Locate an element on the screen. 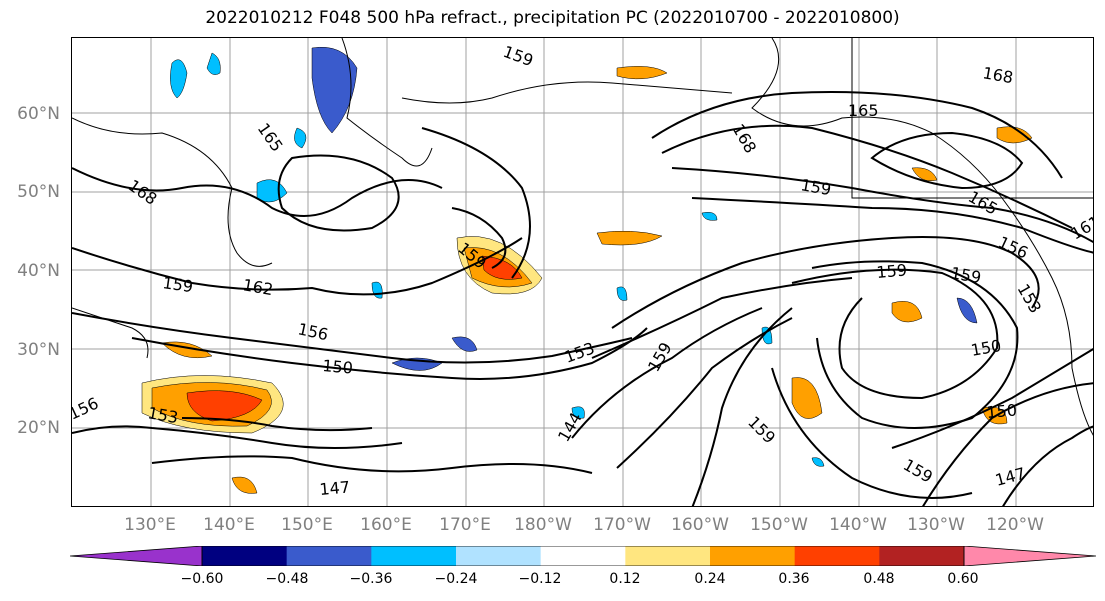 The height and width of the screenshot is (601, 1105). lon-label-180w: 180°W is located at coordinates (543, 525).